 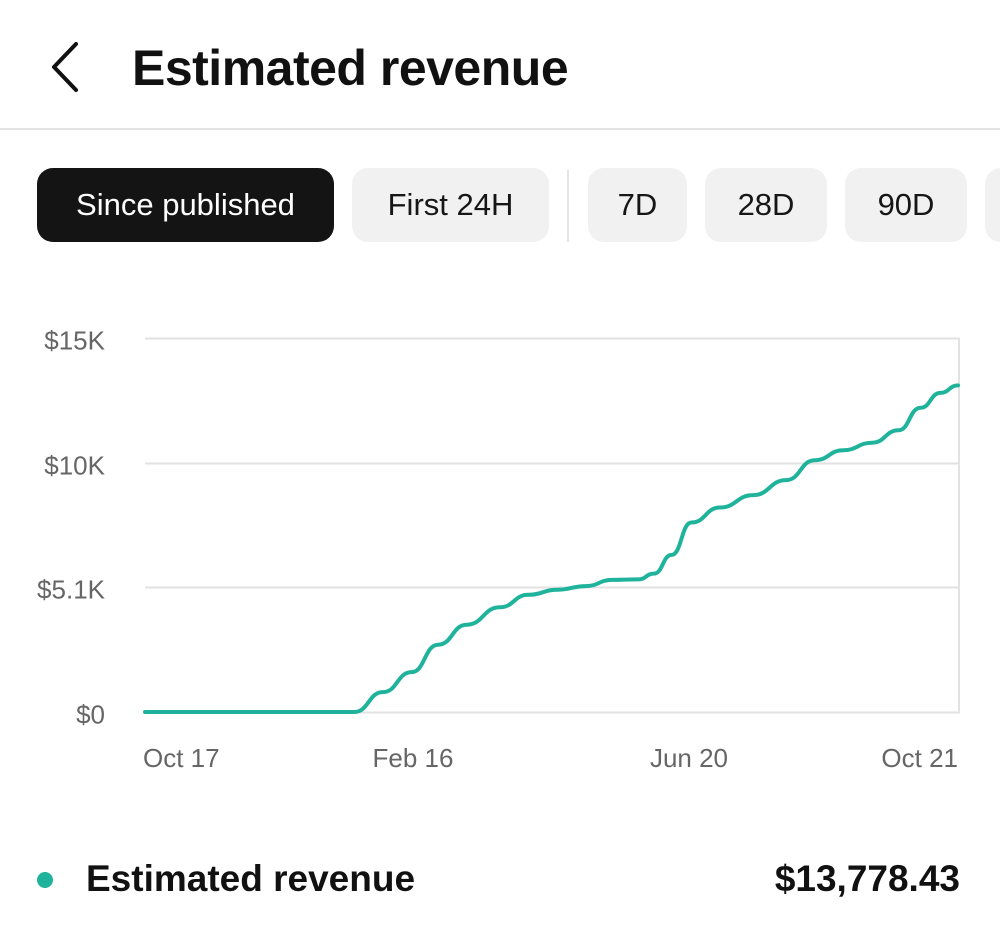 What do you see at coordinates (867, 878) in the screenshot?
I see `total-revenue-value: $13,778.43` at bounding box center [867, 878].